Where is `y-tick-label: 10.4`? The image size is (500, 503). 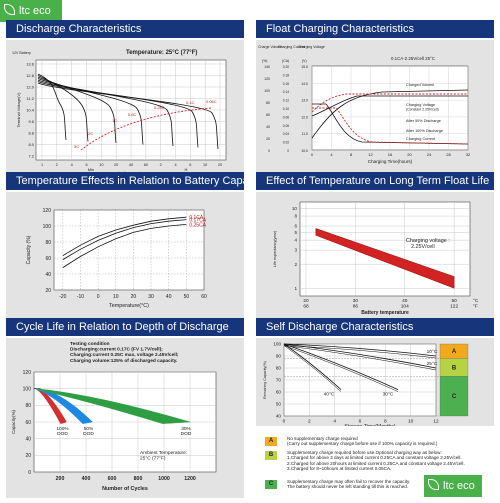 y-tick-label: 10.4 is located at coordinates (30, 110).